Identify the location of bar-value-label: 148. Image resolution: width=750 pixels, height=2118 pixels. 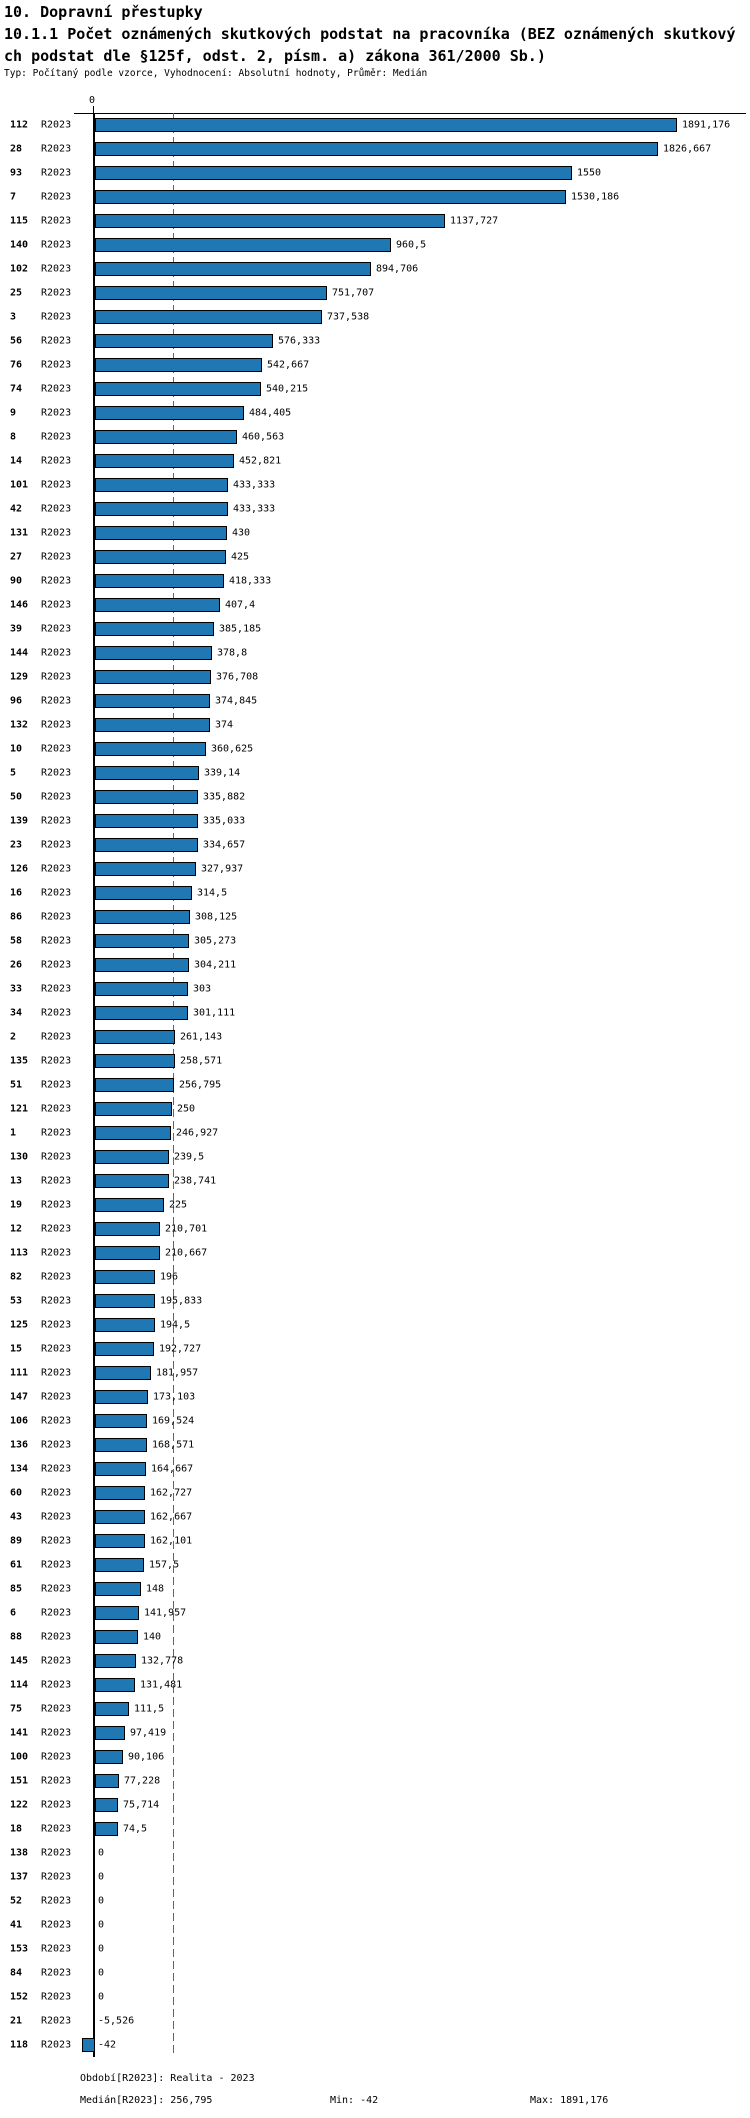
(155, 1589).